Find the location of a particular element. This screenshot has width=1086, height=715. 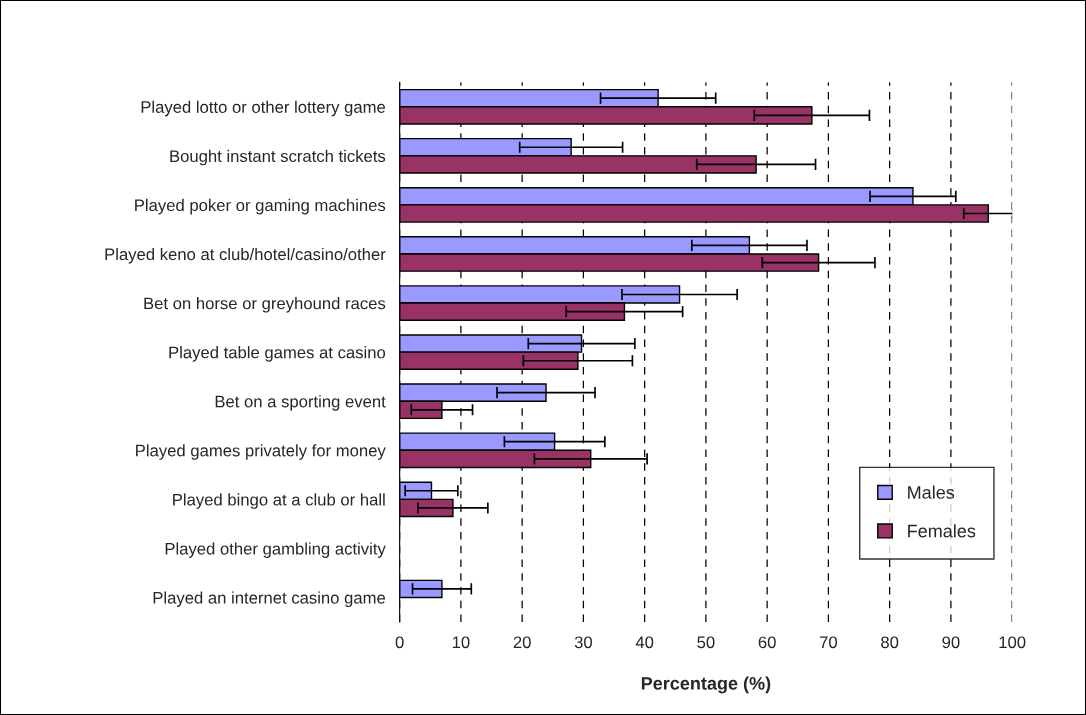

legend-label: Females is located at coordinates (942, 531).